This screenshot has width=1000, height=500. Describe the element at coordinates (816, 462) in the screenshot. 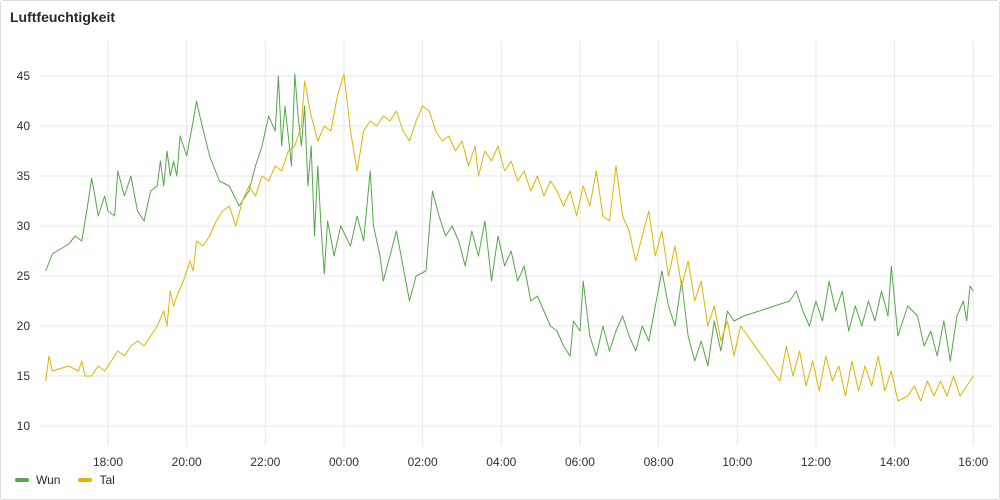

I see `x-tick-label: 12:00` at that location.